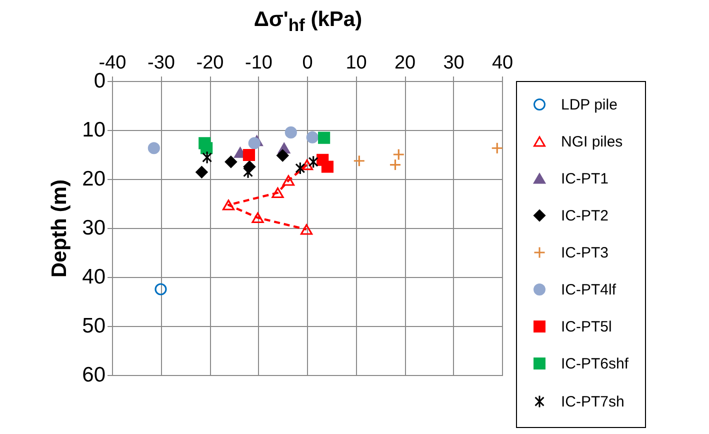 The width and height of the screenshot is (709, 434). Describe the element at coordinates (210, 63) in the screenshot. I see `x-tick-label: -20` at that location.